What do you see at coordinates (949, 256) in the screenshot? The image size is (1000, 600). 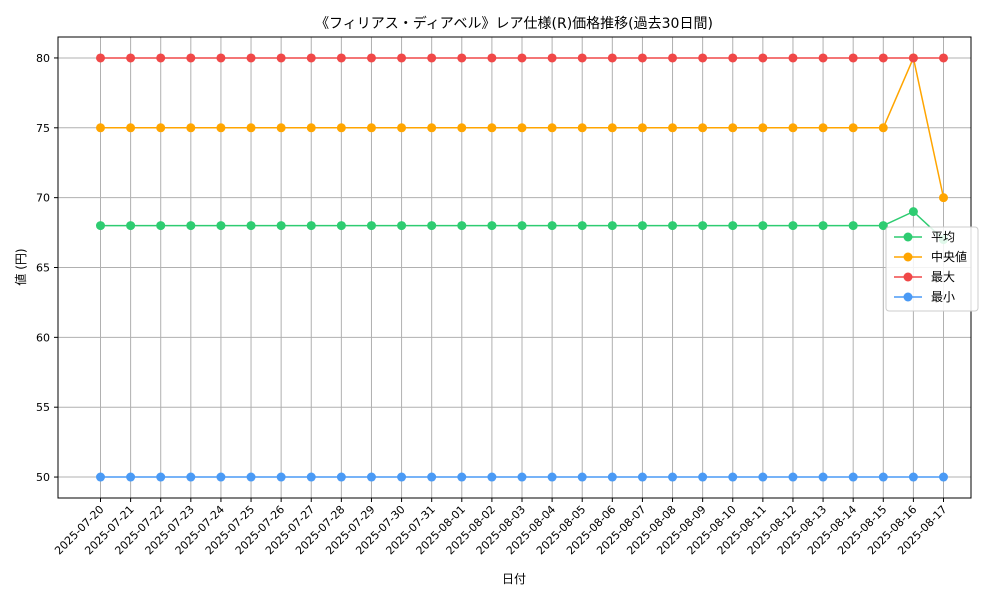 I see `legend-label: 中央値` at bounding box center [949, 256].